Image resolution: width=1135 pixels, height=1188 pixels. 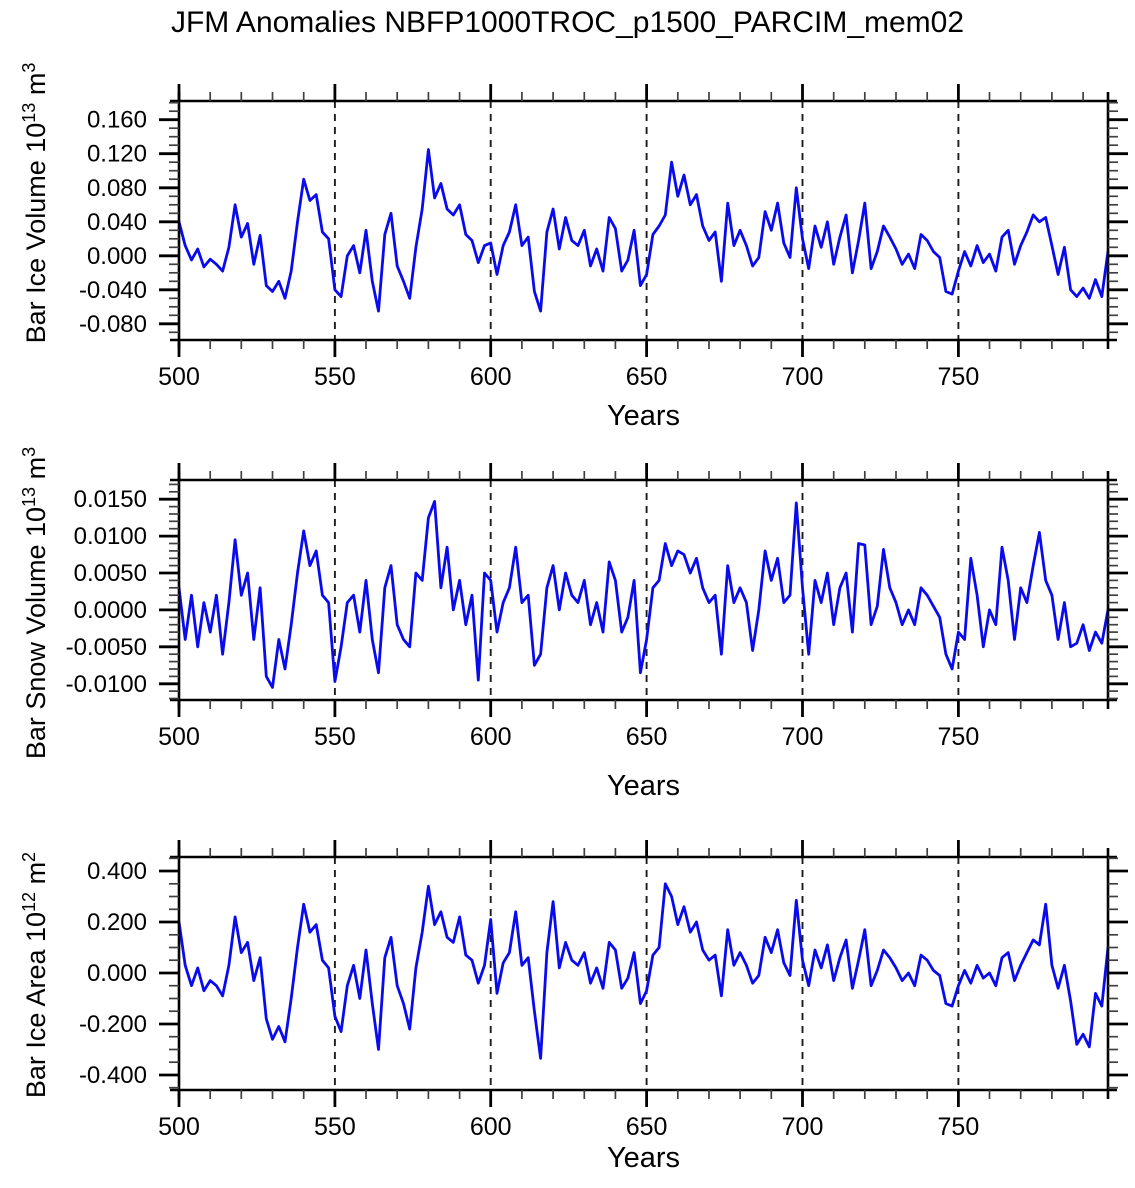 What do you see at coordinates (643, 1158) in the screenshot?
I see `ice-area-x-axis-title: Years` at bounding box center [643, 1158].